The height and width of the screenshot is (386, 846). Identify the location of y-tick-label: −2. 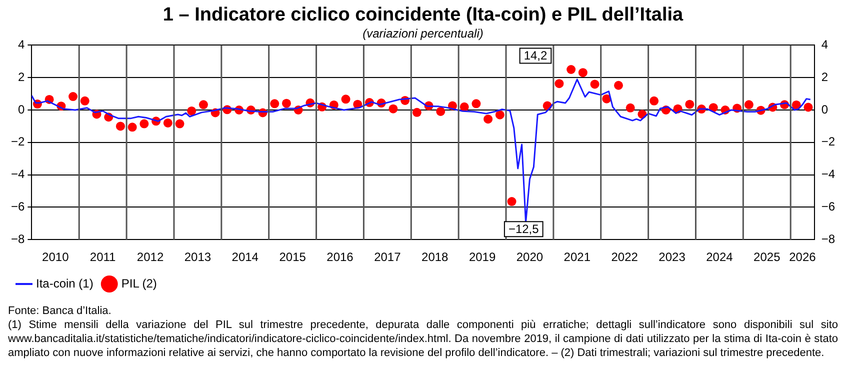
(17, 141).